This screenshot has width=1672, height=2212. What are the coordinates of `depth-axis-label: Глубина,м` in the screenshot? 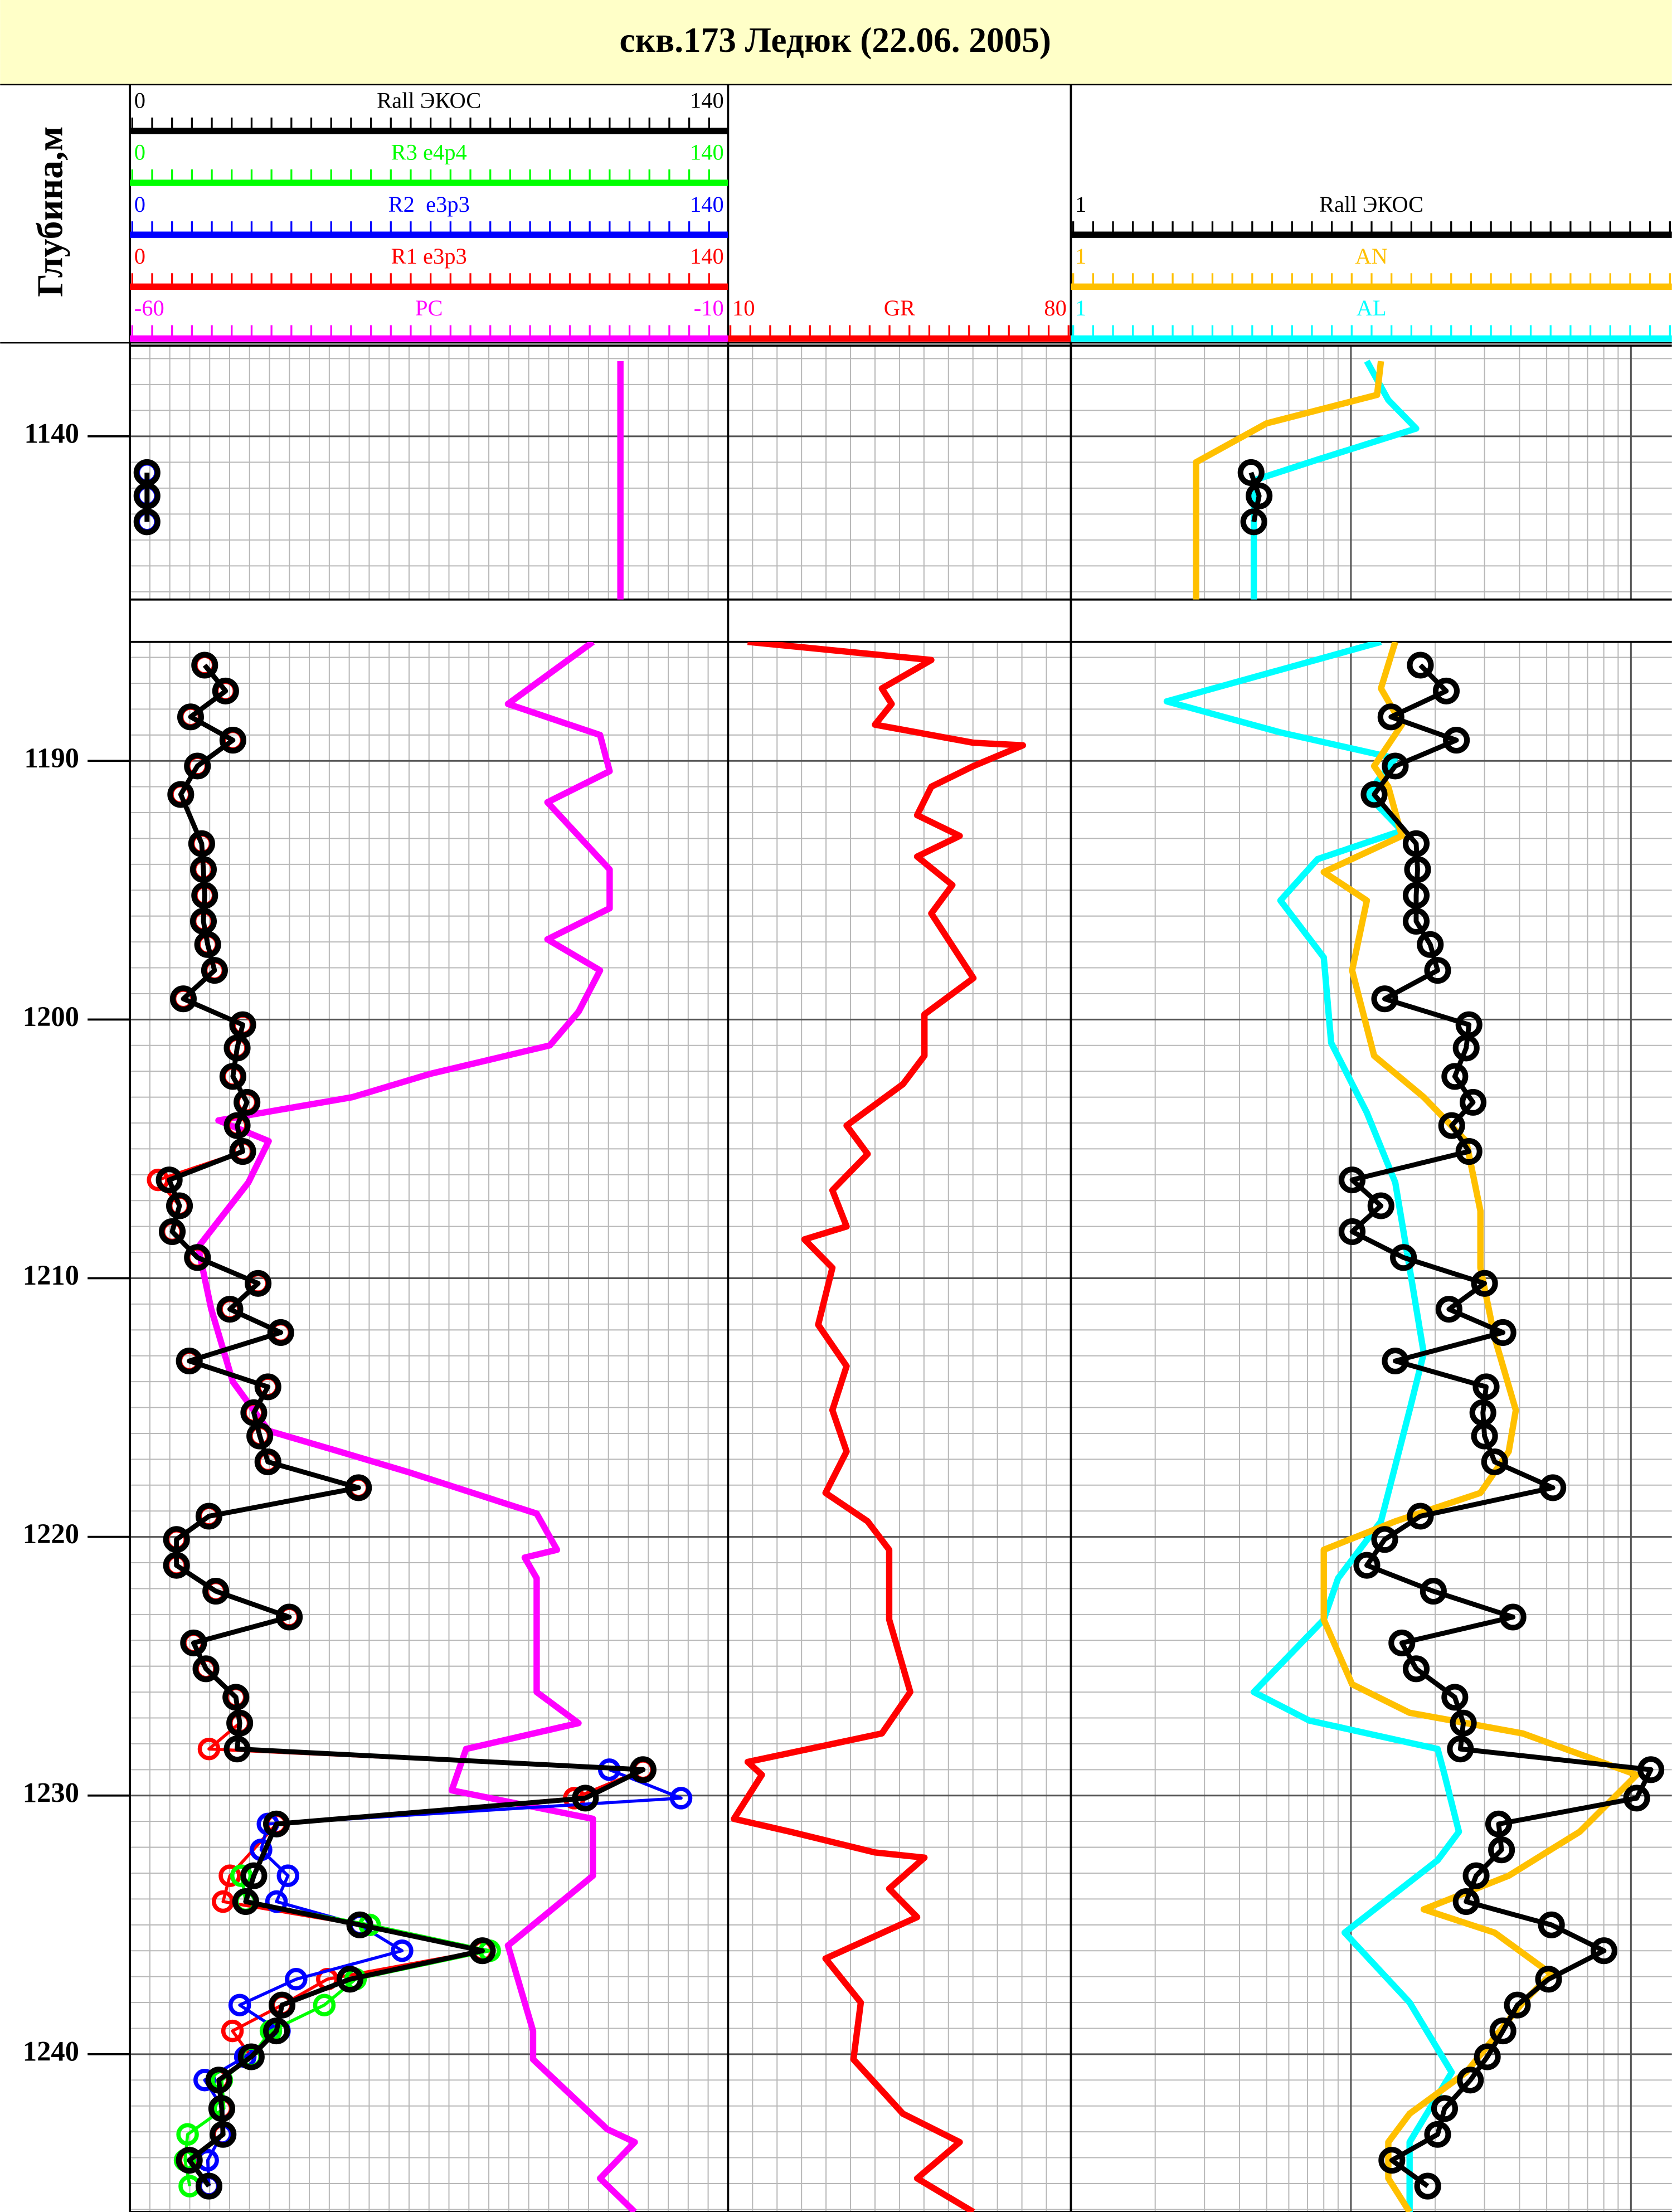 It's located at (50, 212).